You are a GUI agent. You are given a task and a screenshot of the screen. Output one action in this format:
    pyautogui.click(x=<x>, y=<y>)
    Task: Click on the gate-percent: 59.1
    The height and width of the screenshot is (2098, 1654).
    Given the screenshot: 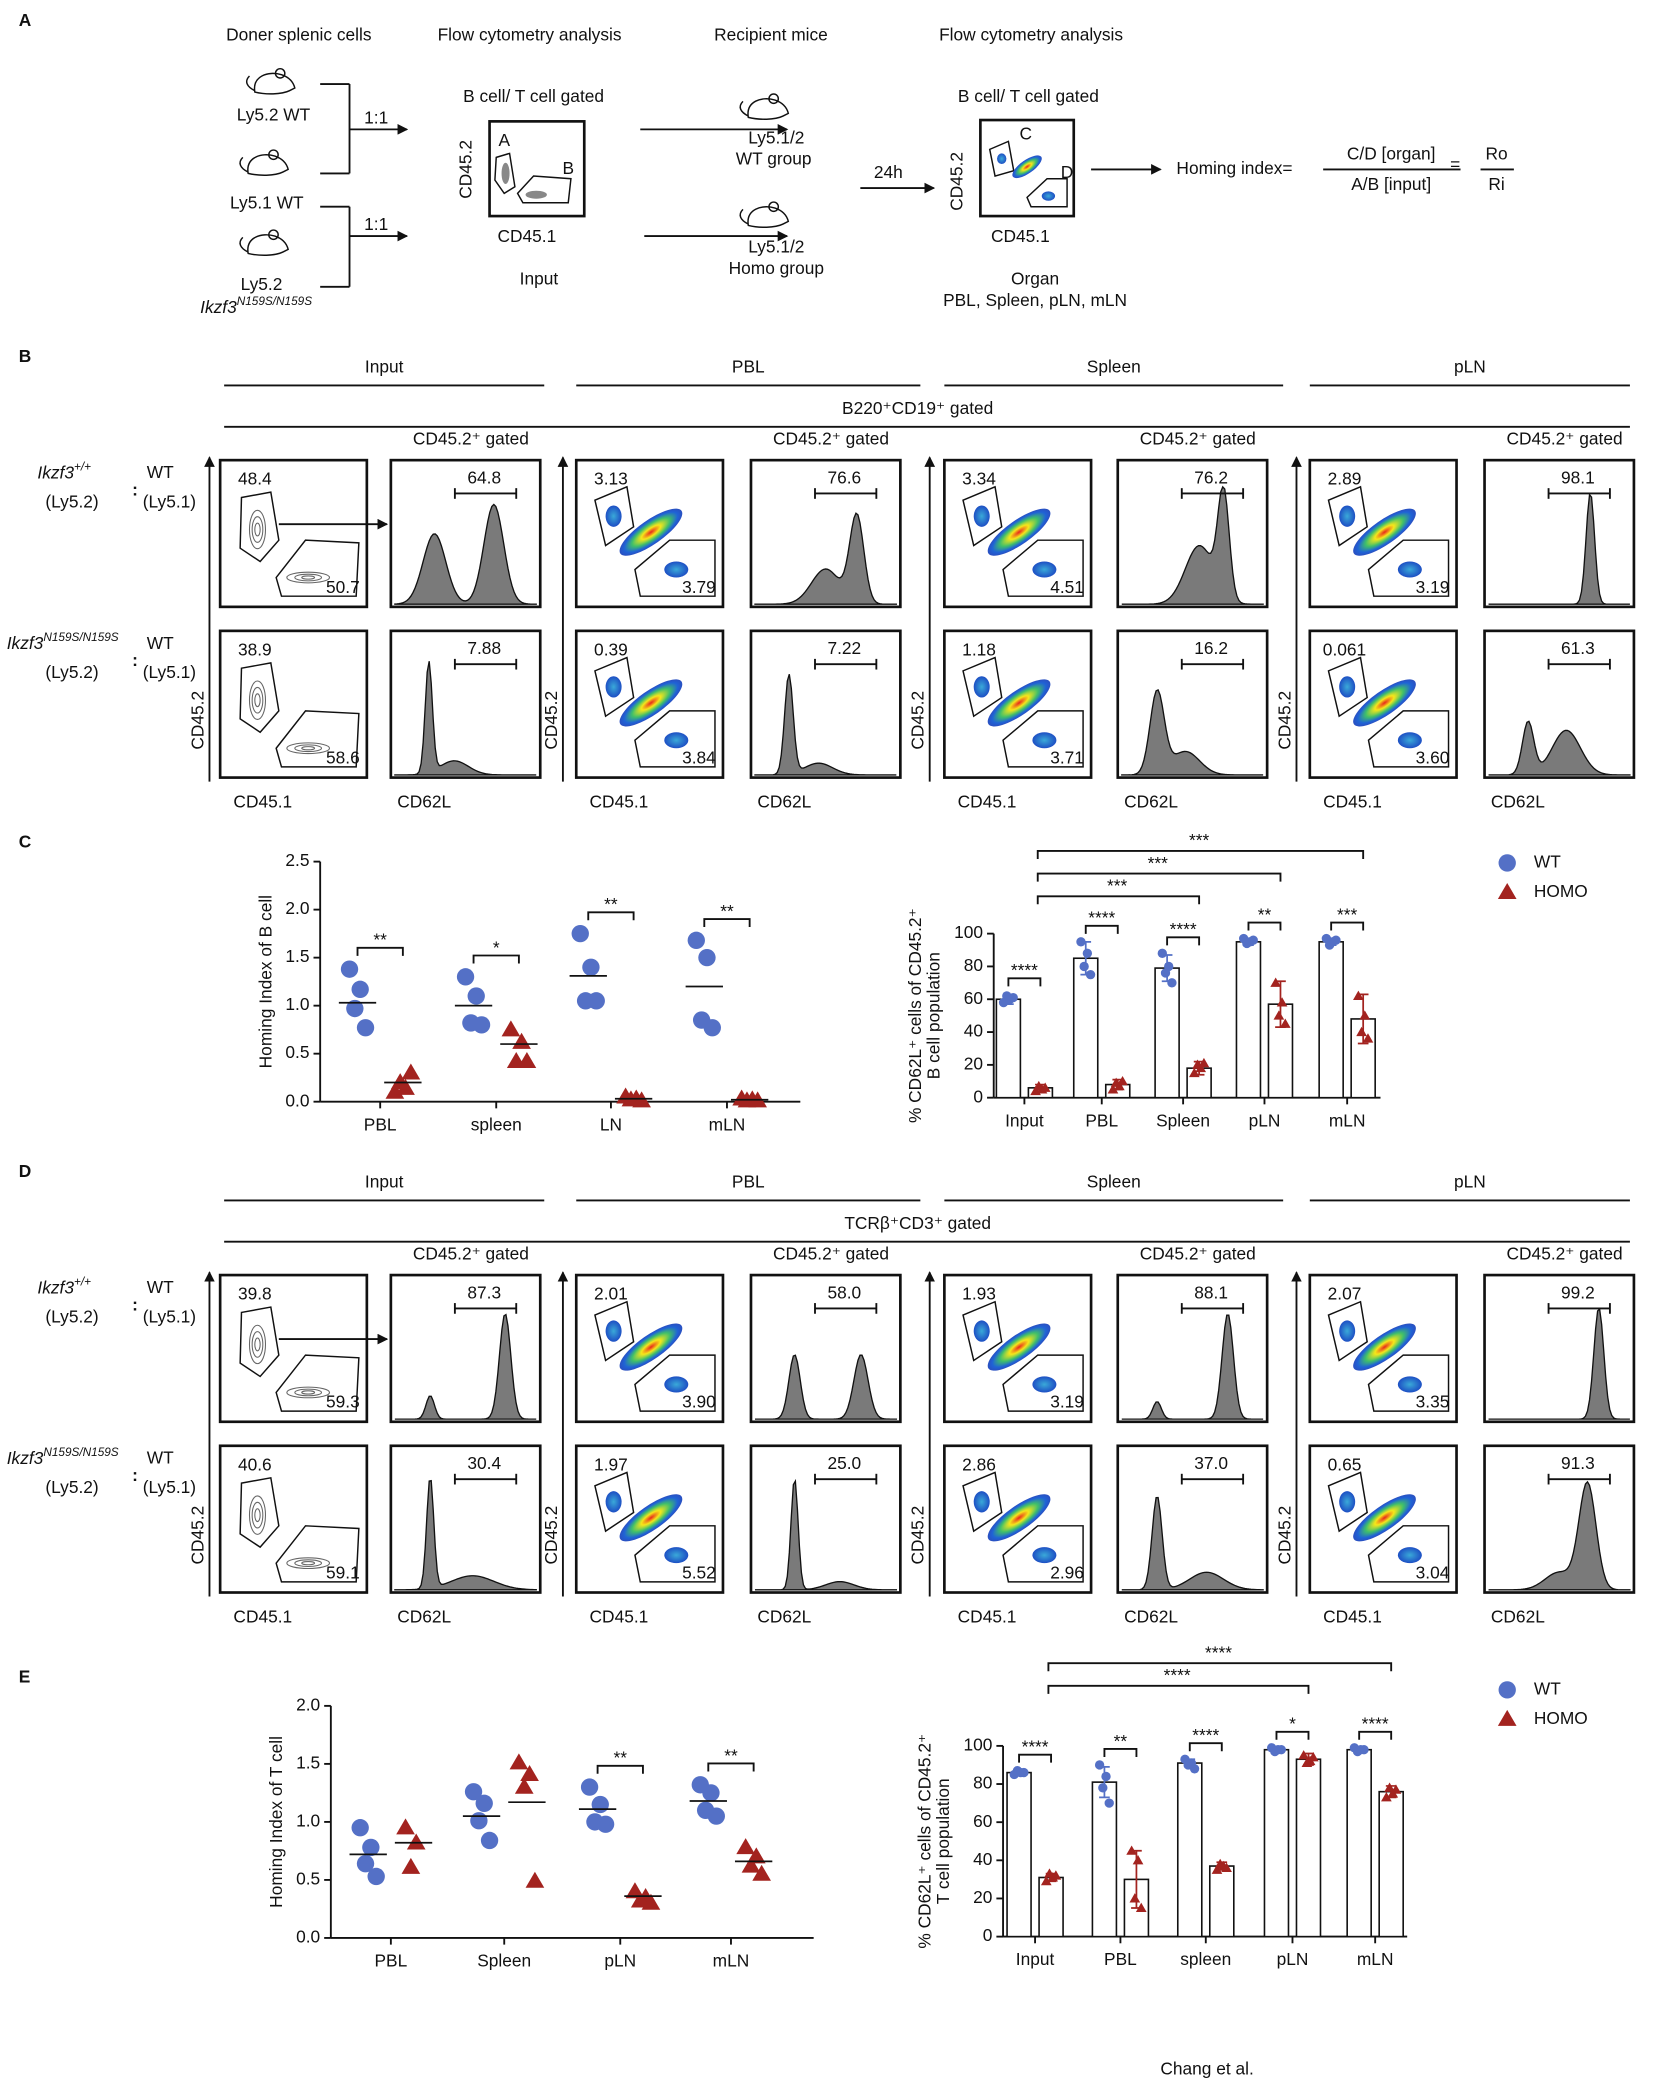 What is the action you would take?
    pyautogui.click(x=343, y=1572)
    